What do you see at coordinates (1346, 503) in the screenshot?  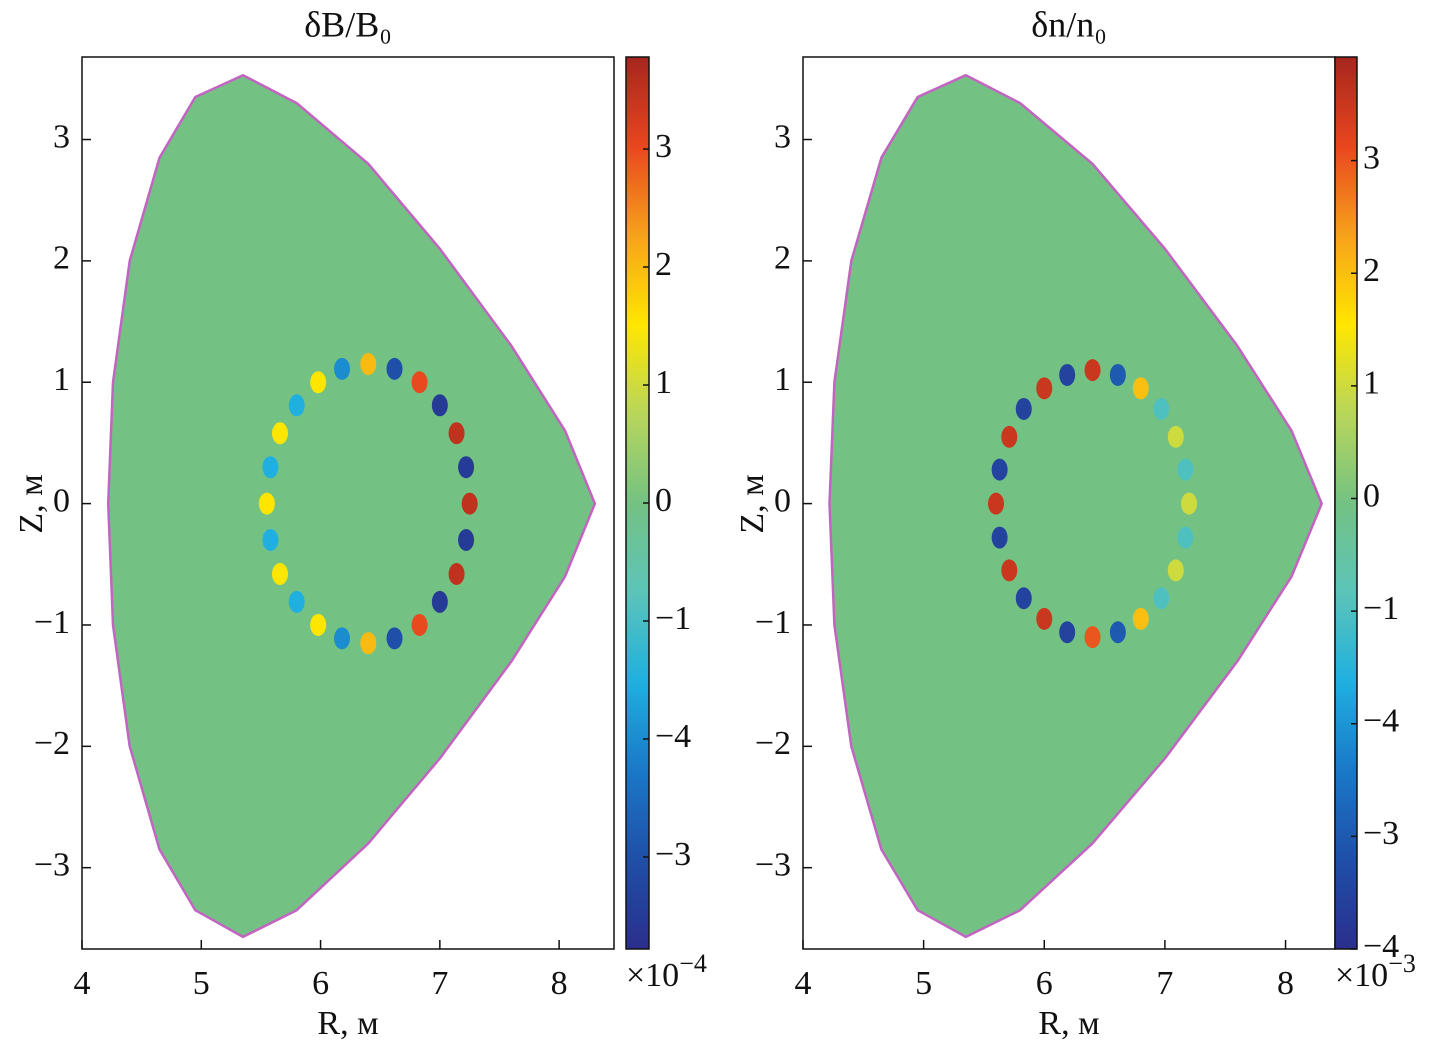 I see `colorbar` at bounding box center [1346, 503].